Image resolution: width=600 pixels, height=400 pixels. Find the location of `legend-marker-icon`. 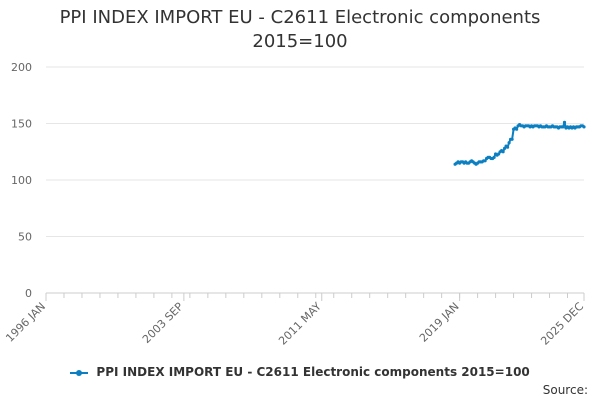

legend-marker-icon is located at coordinates (79, 373).